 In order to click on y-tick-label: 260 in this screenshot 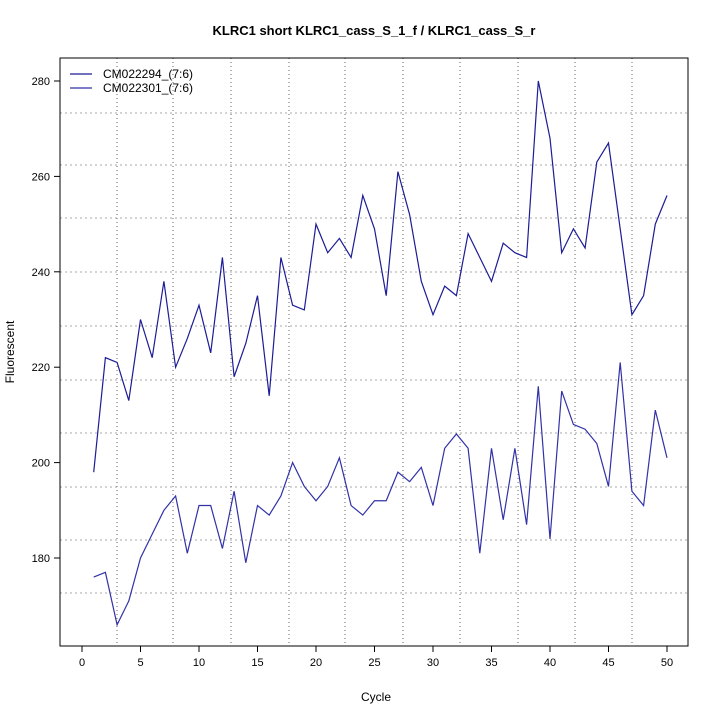, I will do `click(41, 177)`.